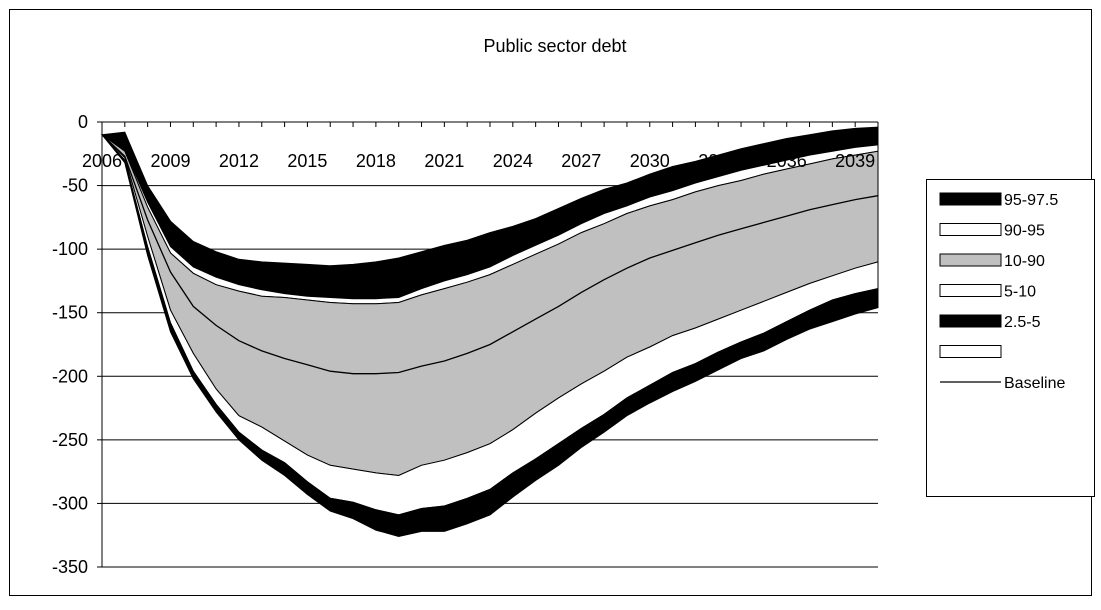  I want to click on y-tick-label: -100, so click(70, 249).